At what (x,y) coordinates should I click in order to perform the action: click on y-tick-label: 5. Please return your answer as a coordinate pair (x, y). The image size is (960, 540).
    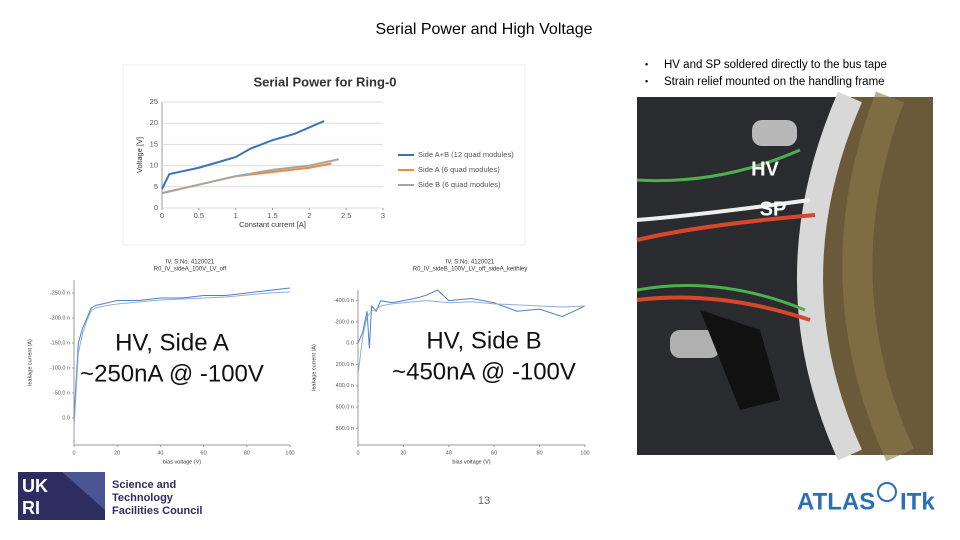
    Looking at the image, I should click on (156, 186).